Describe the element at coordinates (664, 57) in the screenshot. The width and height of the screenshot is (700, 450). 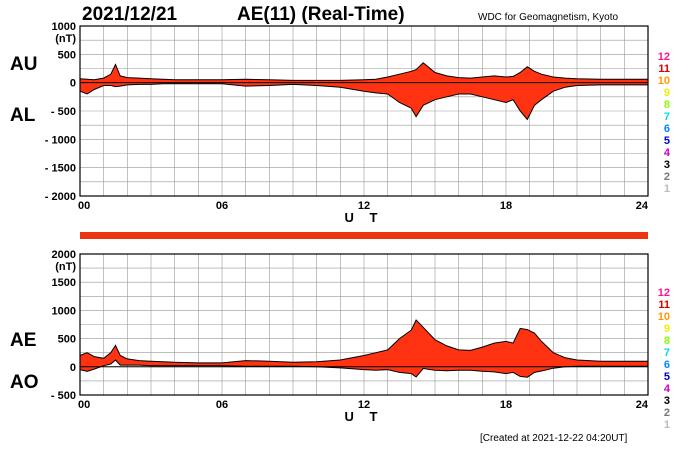
I see `panel1-legend-item: 12` at that location.